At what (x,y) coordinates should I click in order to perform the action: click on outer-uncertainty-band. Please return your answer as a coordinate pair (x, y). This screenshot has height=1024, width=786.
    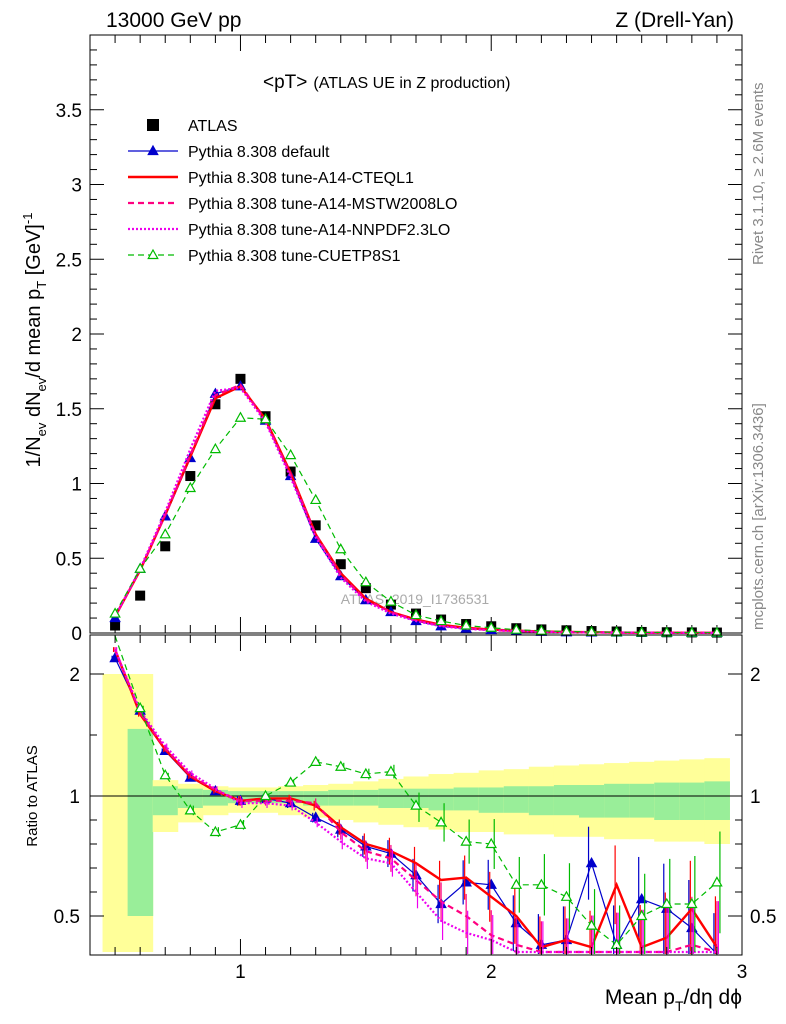
    Looking at the image, I should click on (115, 813).